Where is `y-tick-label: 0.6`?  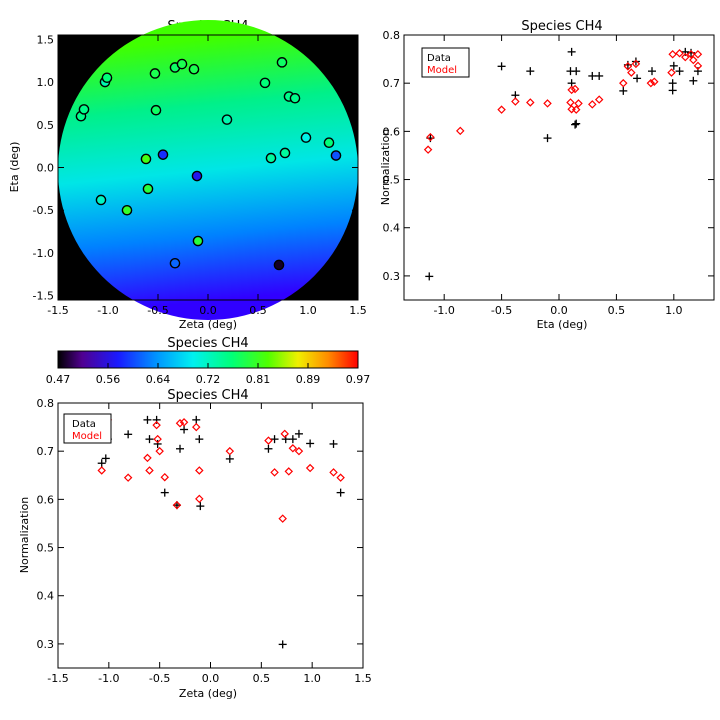
y-tick-label: 0.6 is located at coordinates (392, 131).